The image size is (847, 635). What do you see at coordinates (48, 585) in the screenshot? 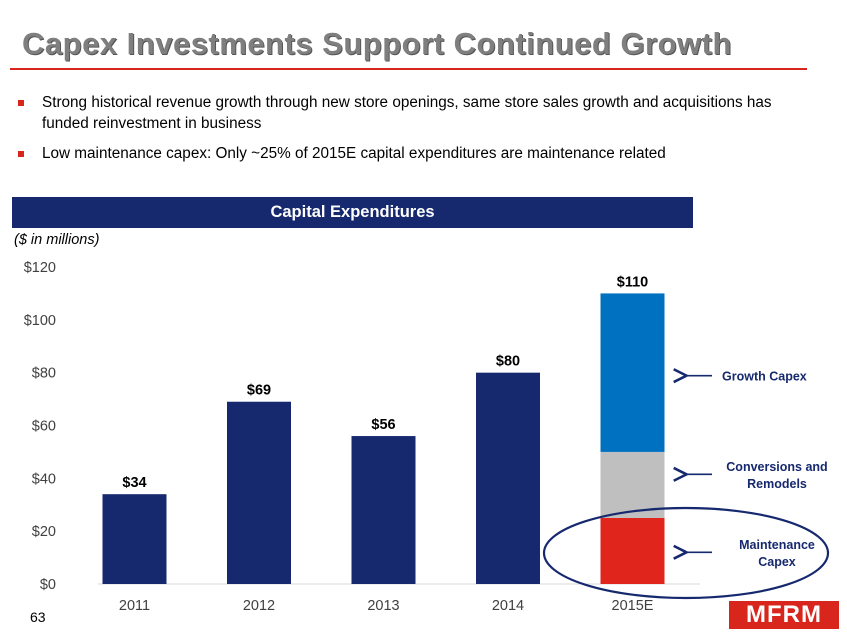
I see `y-tick-label: $0` at bounding box center [48, 585].